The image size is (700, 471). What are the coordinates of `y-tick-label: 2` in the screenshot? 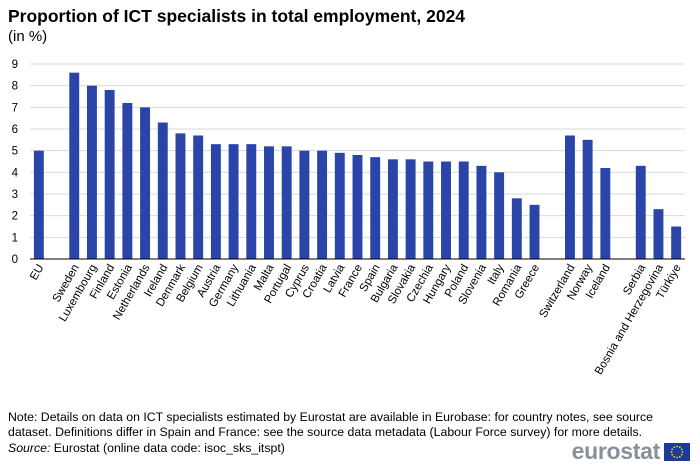 It's located at (15, 217).